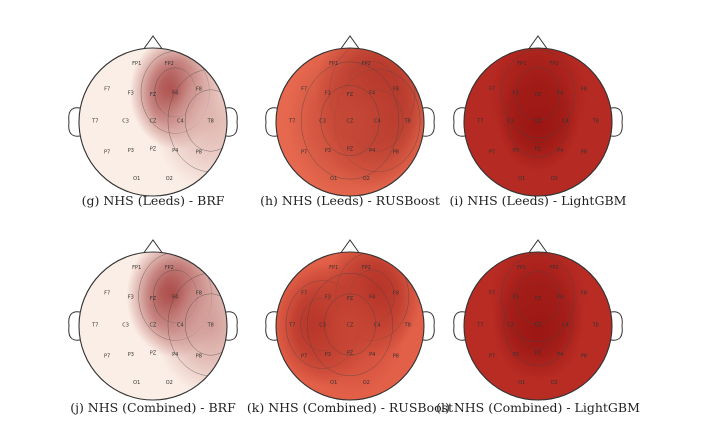 The image size is (720, 432). Describe the element at coordinates (350, 407) in the screenshot. I see `caption-k: (k) NHS (Combined) - RUSBoost` at that location.